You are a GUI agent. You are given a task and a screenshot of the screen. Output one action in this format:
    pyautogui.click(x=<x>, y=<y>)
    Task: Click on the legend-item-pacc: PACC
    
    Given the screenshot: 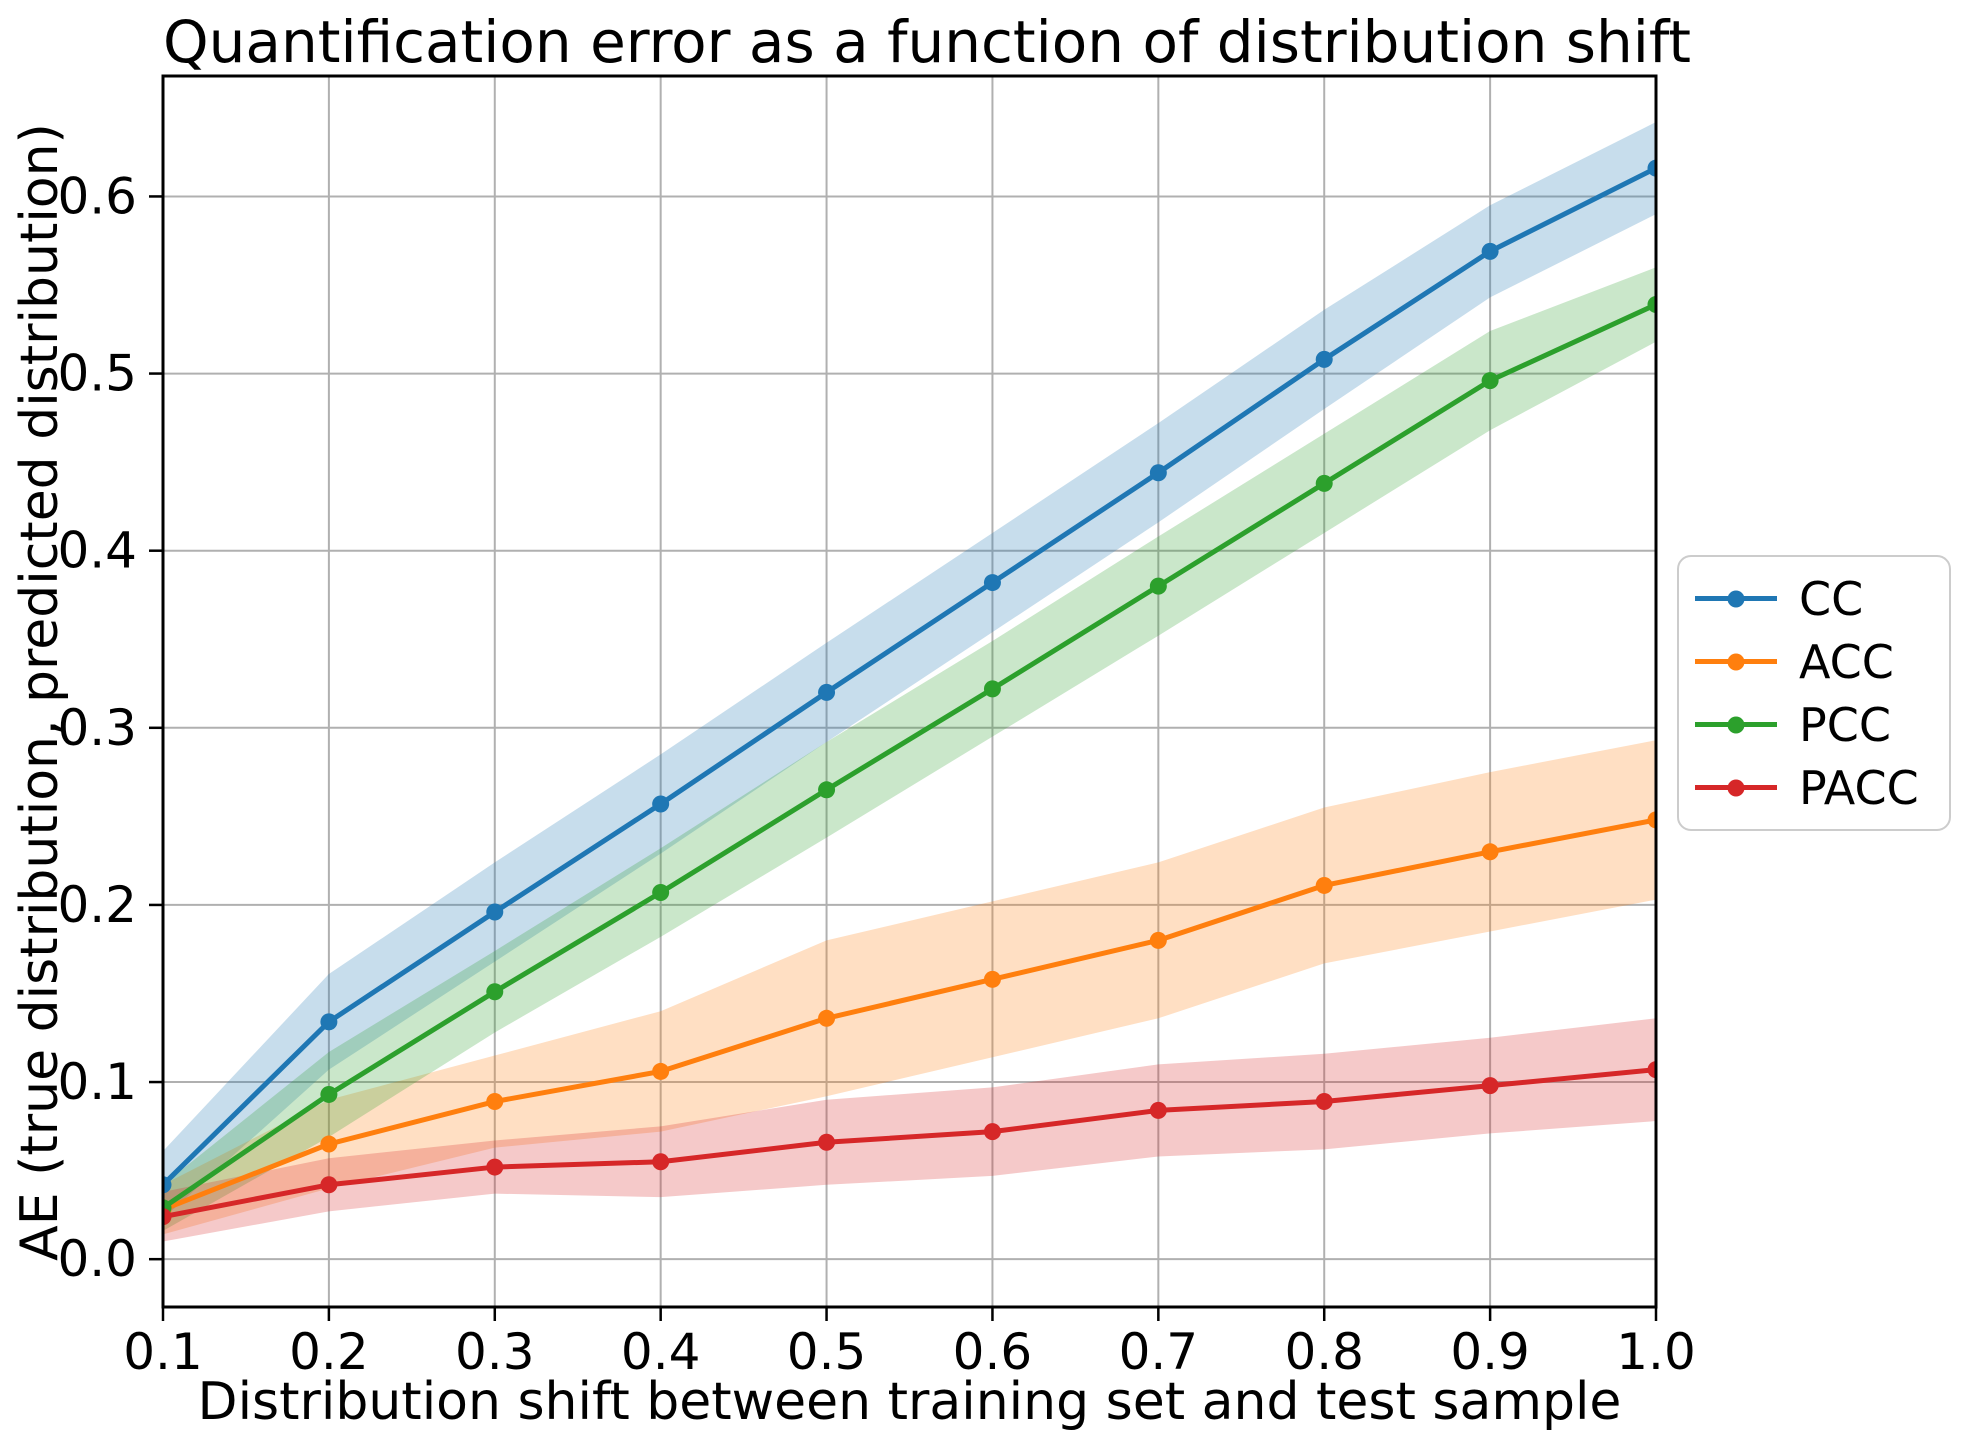 What is the action you would take?
    pyautogui.click(x=1822, y=788)
    